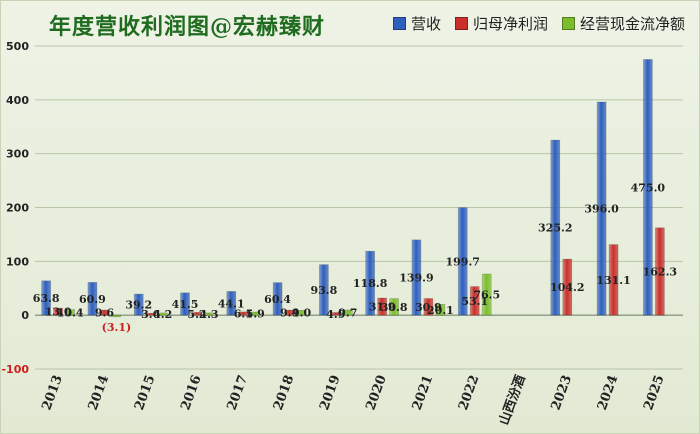 The image size is (700, 434). What do you see at coordinates (425, 24) in the screenshot?
I see `legend-label-revenue: 营收` at bounding box center [425, 24].